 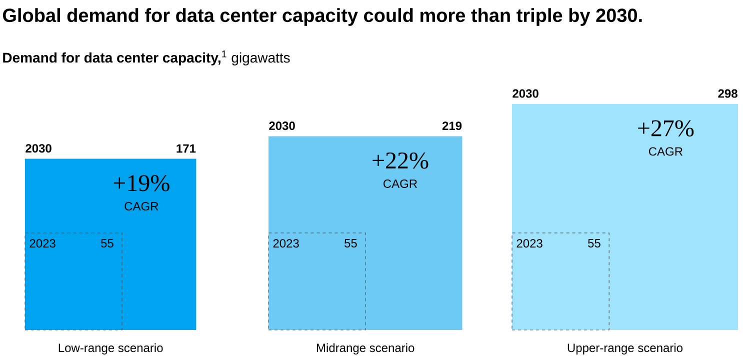 What do you see at coordinates (400, 160) in the screenshot?
I see `text: +22%` at bounding box center [400, 160].